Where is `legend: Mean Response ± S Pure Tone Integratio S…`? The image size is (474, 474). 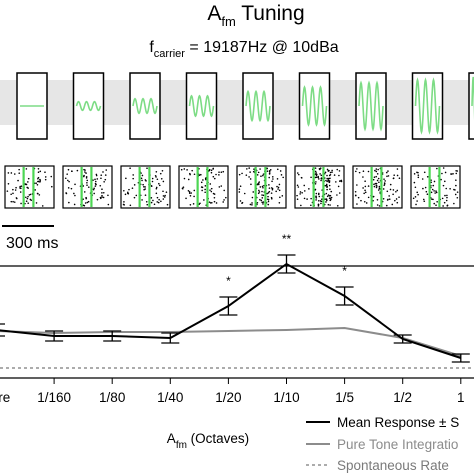
legend: Mean Response ± S Pure Tone Integratio S… is located at coordinates (382, 444).